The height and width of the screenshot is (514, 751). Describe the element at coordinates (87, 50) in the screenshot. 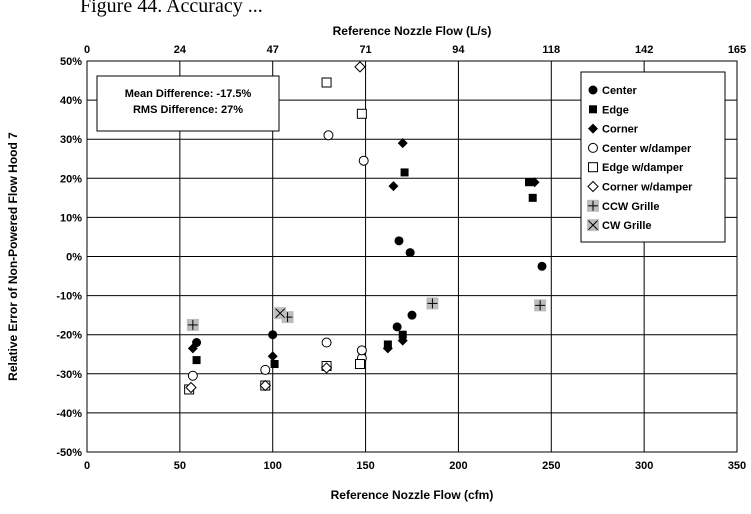

I see `x2-tick-label: 0` at that location.